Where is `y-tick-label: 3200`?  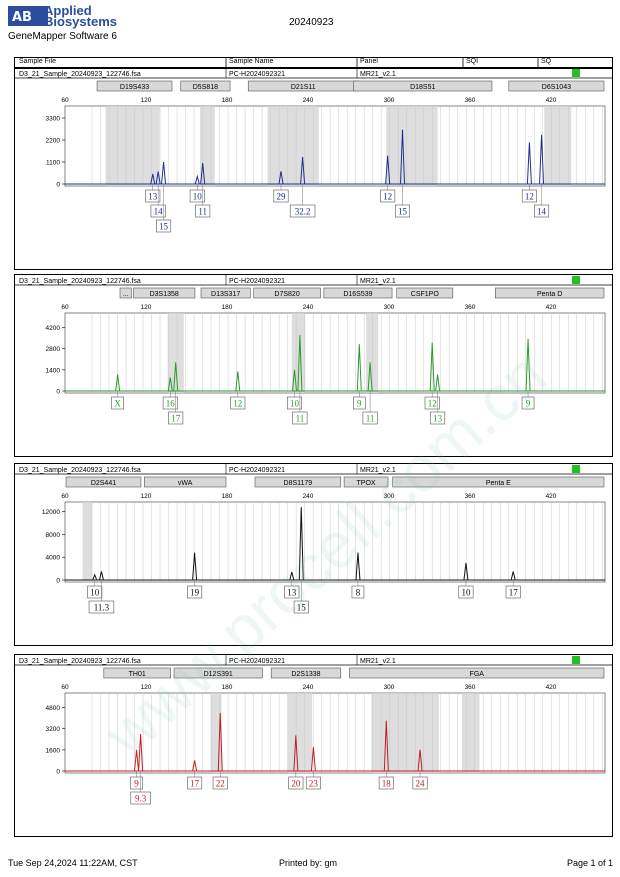
y-tick-label: 3200 is located at coordinates (53, 729).